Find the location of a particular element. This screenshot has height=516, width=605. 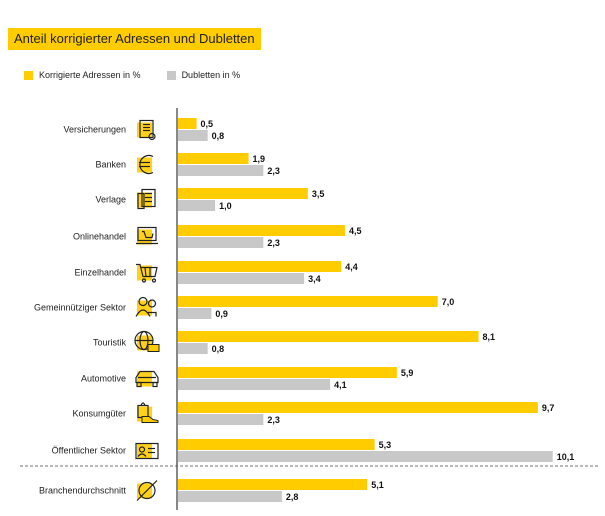

average-icon is located at coordinates (147, 490).